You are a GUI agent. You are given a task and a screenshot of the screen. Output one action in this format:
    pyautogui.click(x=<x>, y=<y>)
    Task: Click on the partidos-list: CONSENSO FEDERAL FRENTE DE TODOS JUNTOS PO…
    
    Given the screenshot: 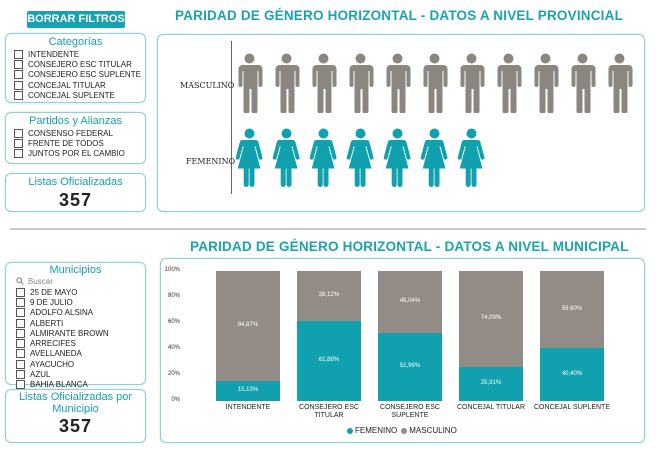 What is the action you would take?
    pyautogui.click(x=75, y=143)
    